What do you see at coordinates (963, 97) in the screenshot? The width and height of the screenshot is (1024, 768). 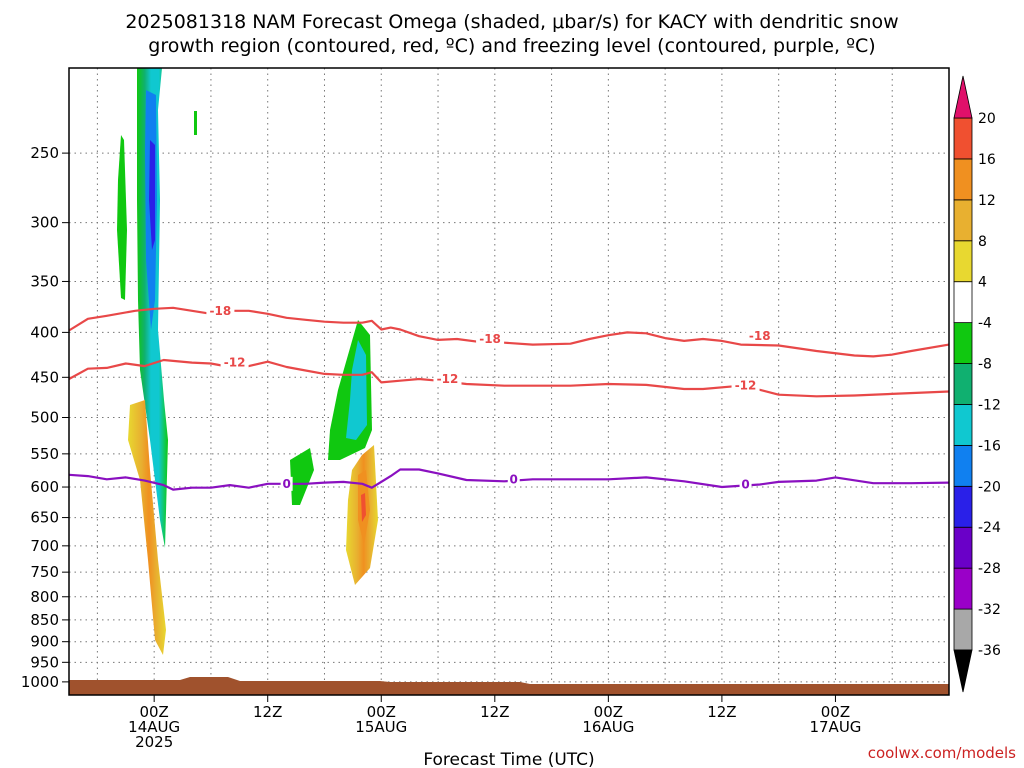 I see `colorbar-over-arrow` at bounding box center [963, 97].